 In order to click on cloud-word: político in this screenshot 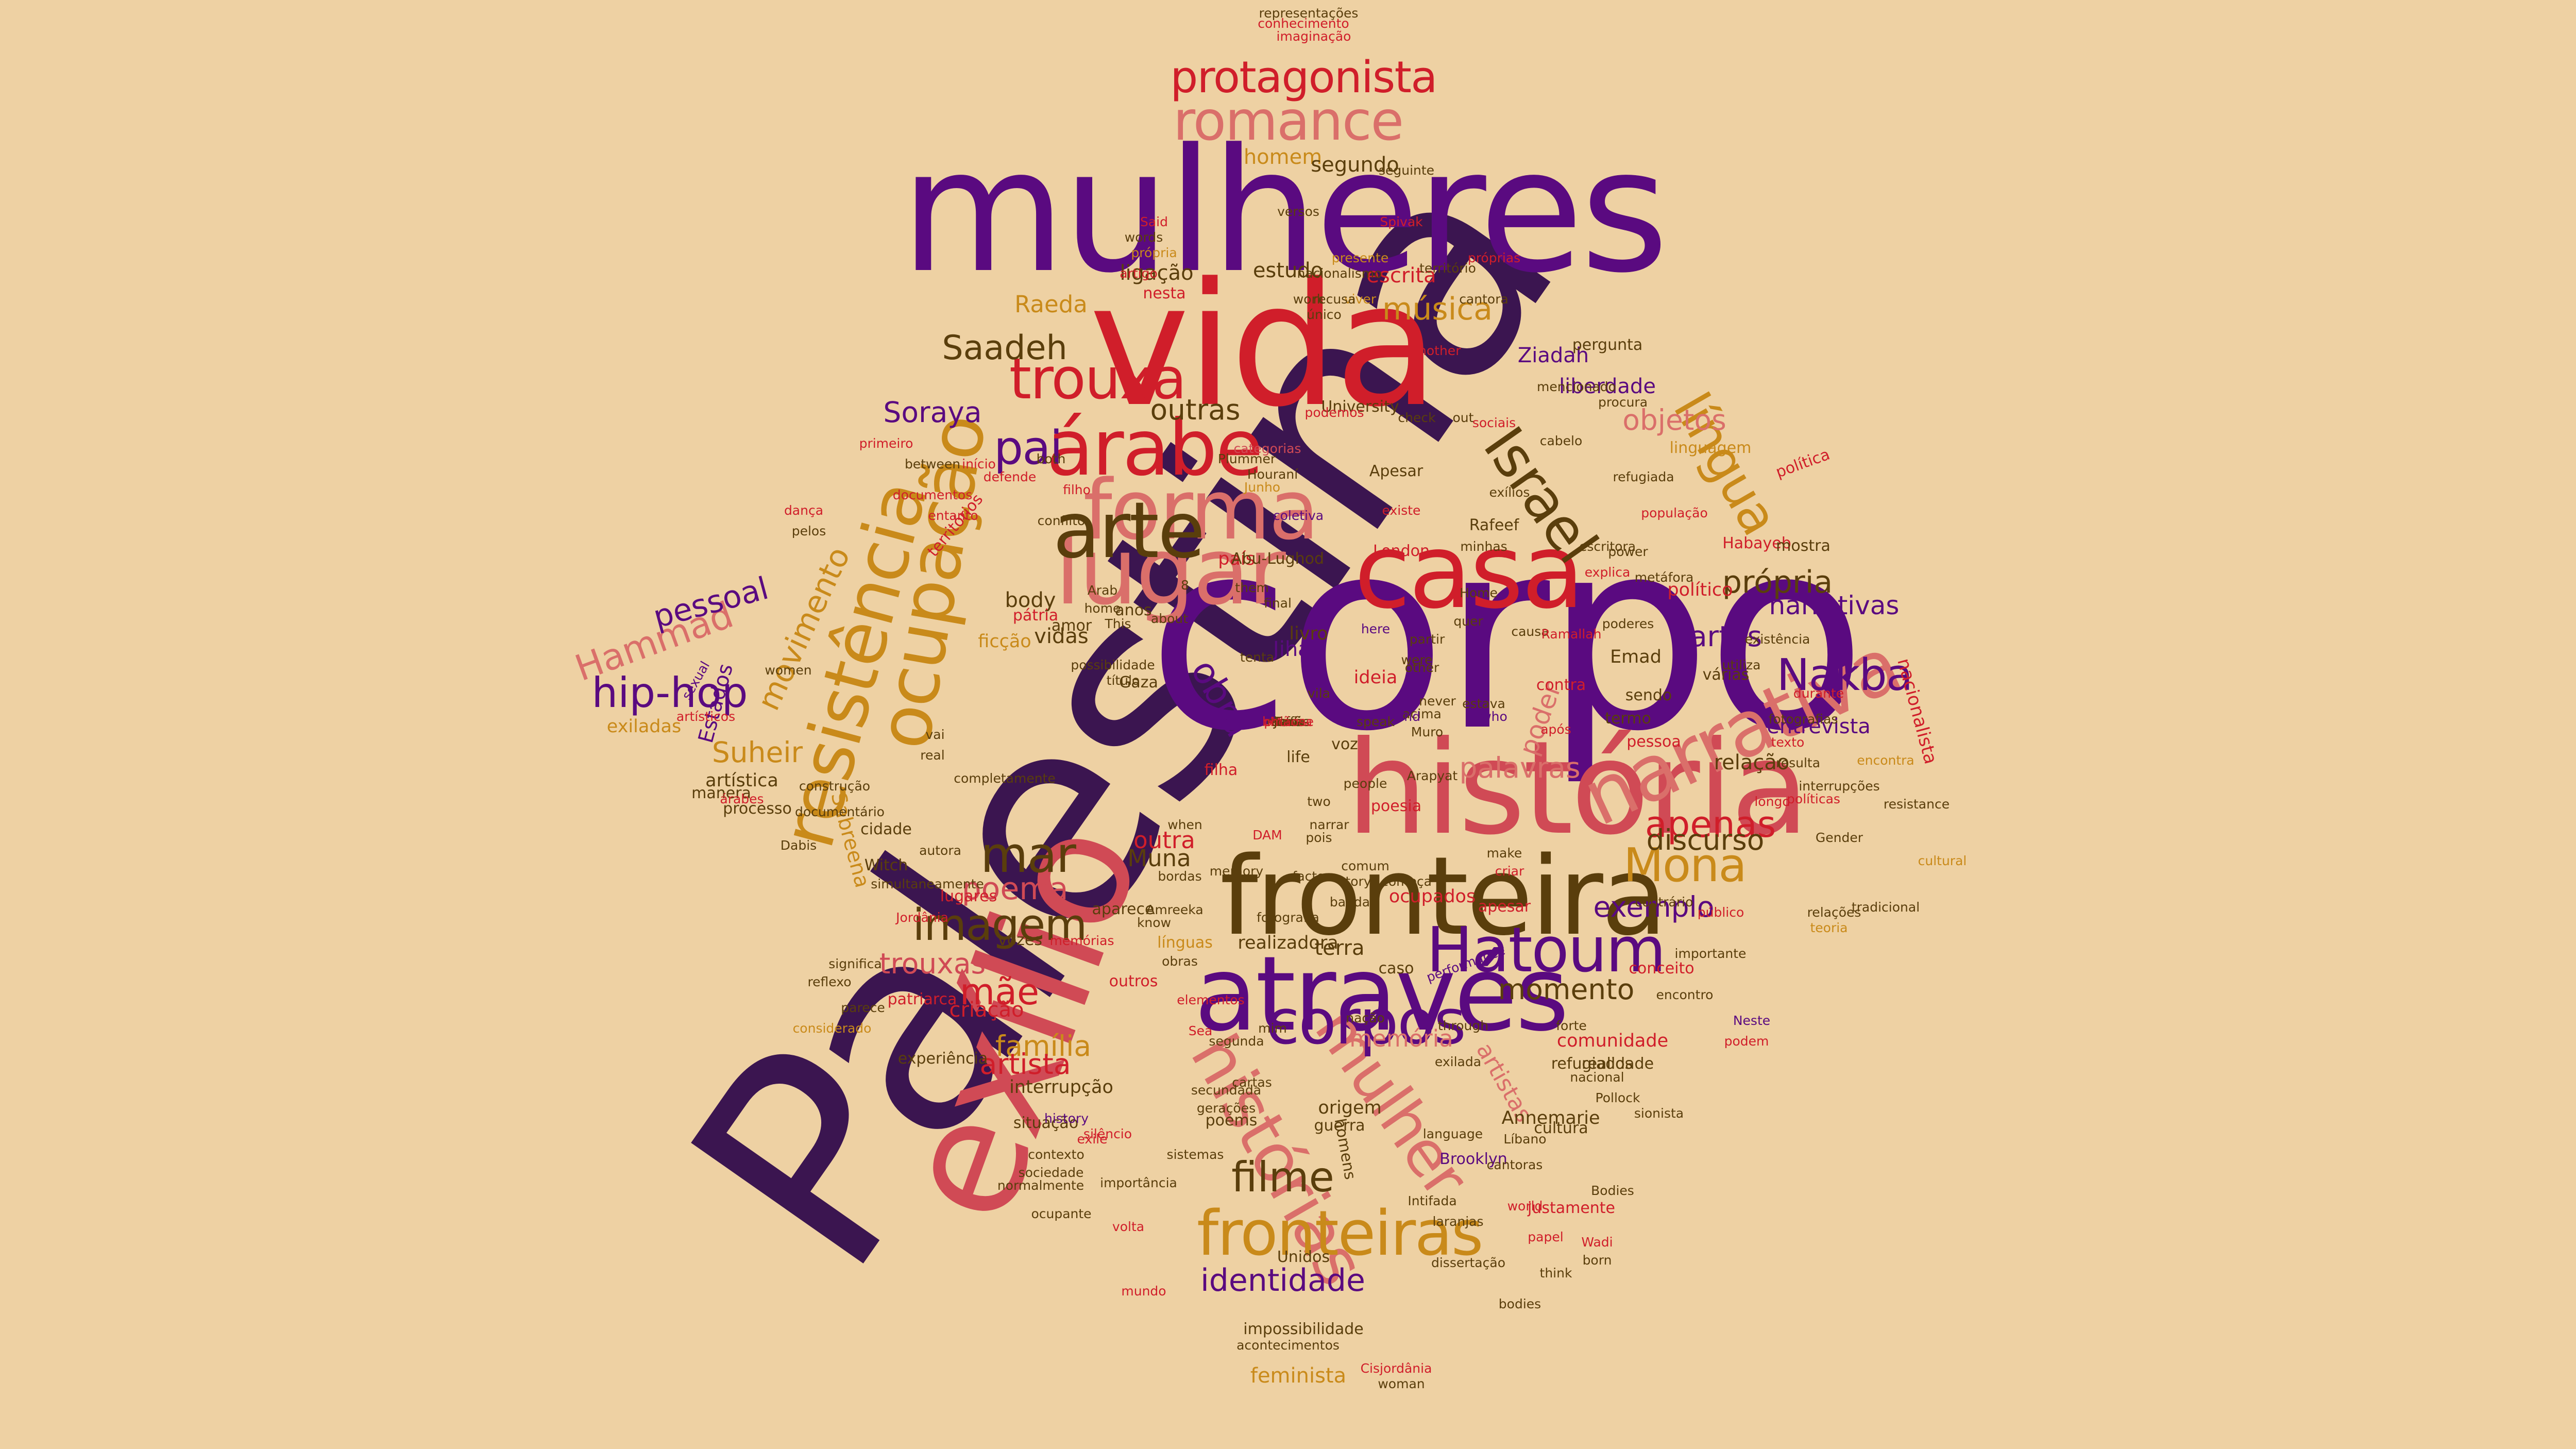, I will do `click(1700, 589)`.